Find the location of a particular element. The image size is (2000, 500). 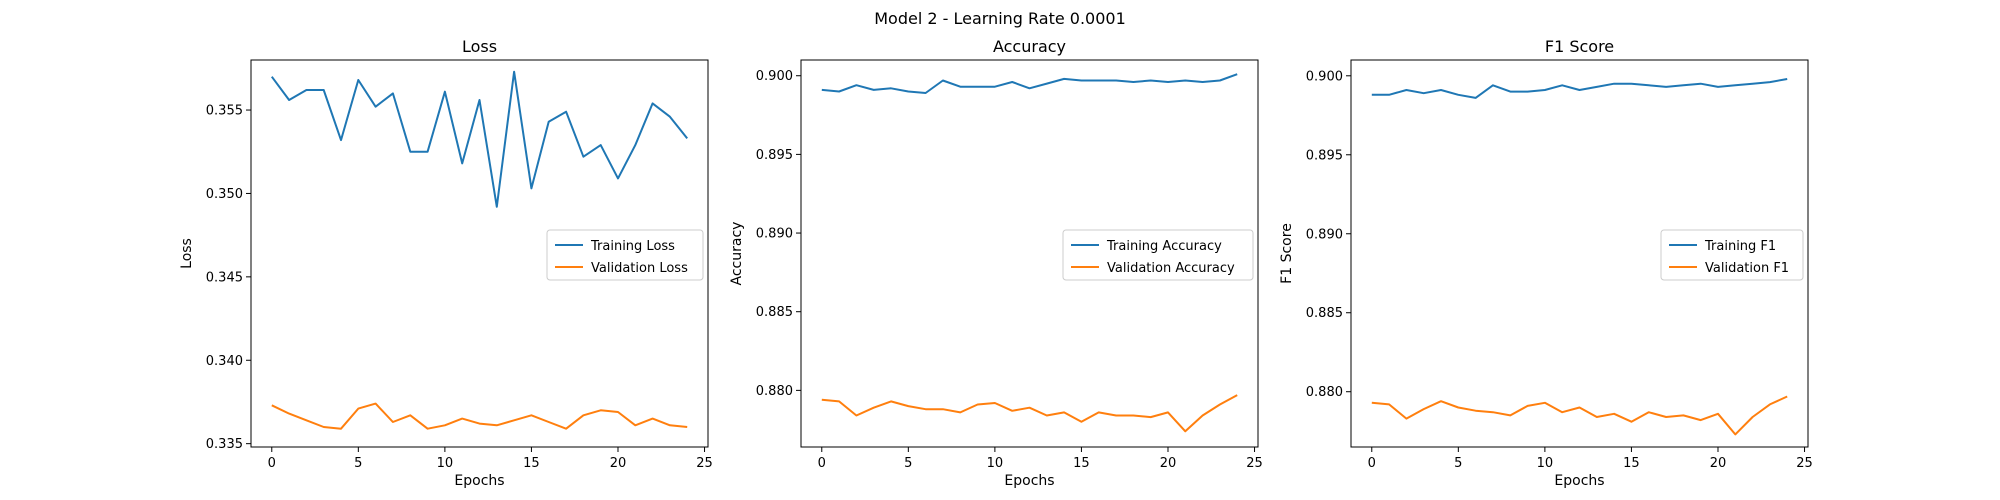

legend: Training Loss Validation Loss is located at coordinates (625, 255).